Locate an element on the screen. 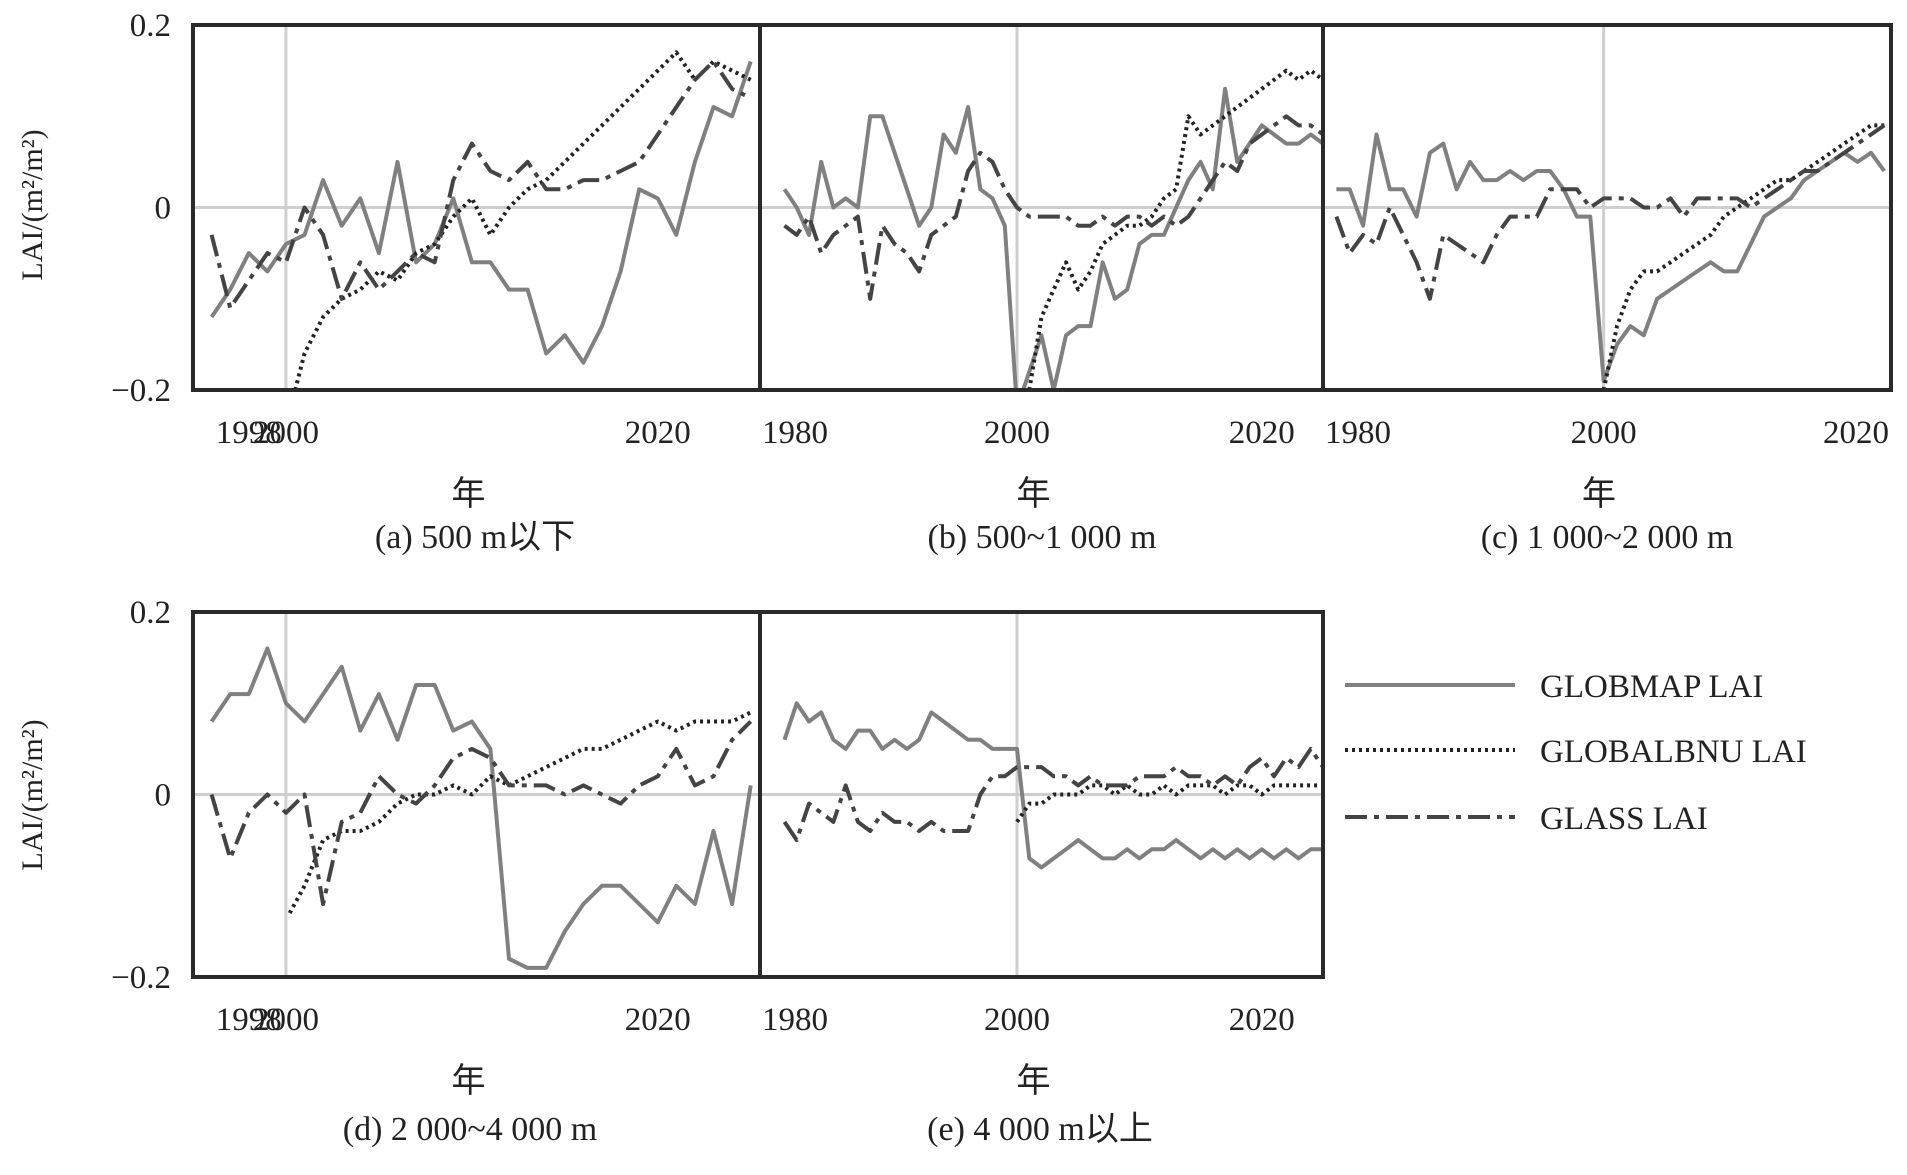 The height and width of the screenshot is (1175, 1907). panel-caption: (d) 2 000~4 000 m is located at coordinates (470, 1129).